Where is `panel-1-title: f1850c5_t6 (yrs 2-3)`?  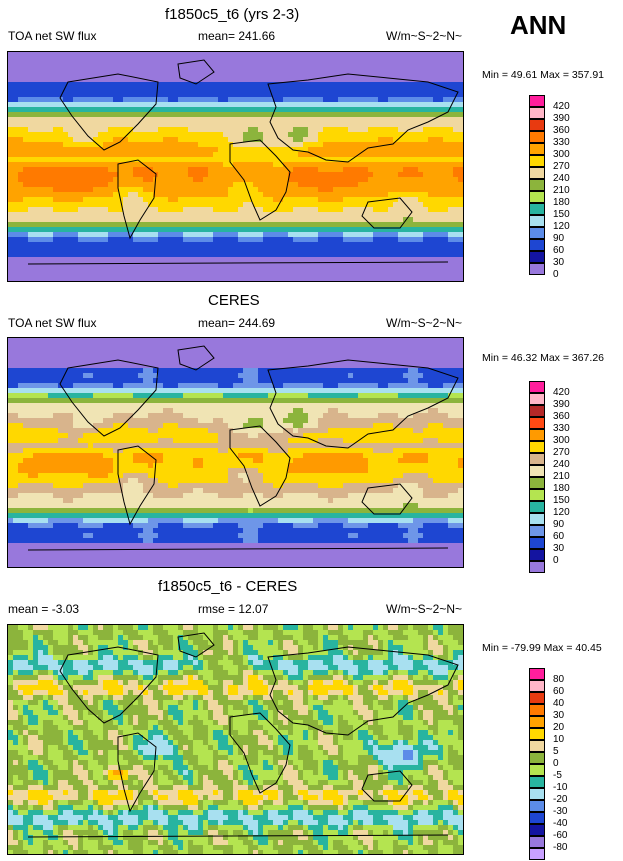
panel-1-title: f1850c5_t6 (yrs 2-3) is located at coordinates (232, 14).